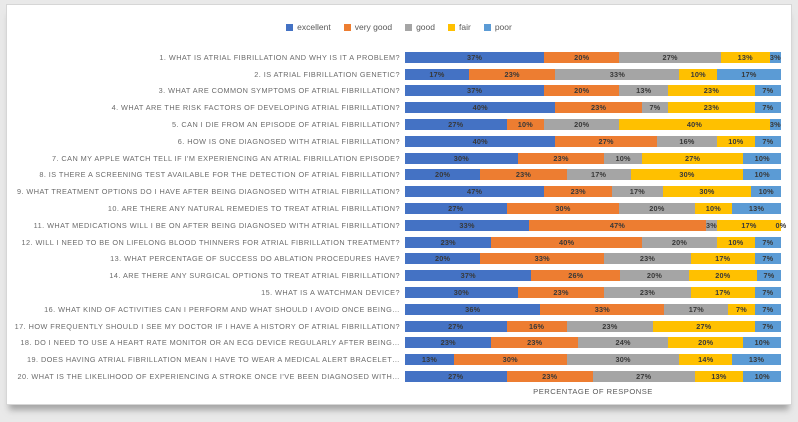 The width and height of the screenshot is (798, 422). What do you see at coordinates (437, 74) in the screenshot?
I see `bar-segment-excellent: 17%` at bounding box center [437, 74].